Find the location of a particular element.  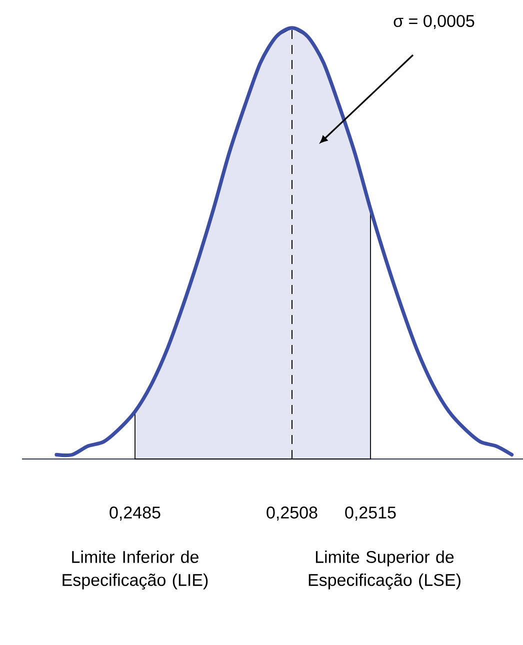

x-tick-label: 0,2508 is located at coordinates (292, 513).